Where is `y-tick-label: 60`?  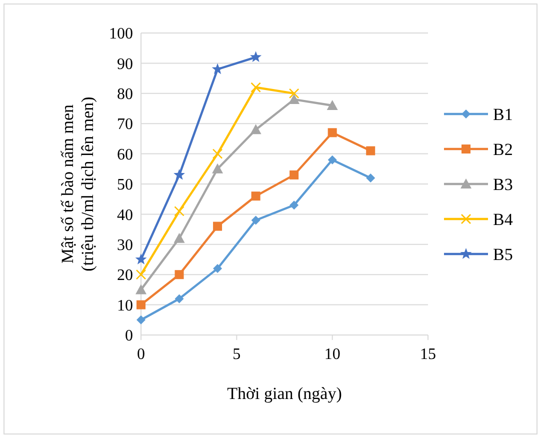 y-tick-label: 60 is located at coordinates (125, 155).